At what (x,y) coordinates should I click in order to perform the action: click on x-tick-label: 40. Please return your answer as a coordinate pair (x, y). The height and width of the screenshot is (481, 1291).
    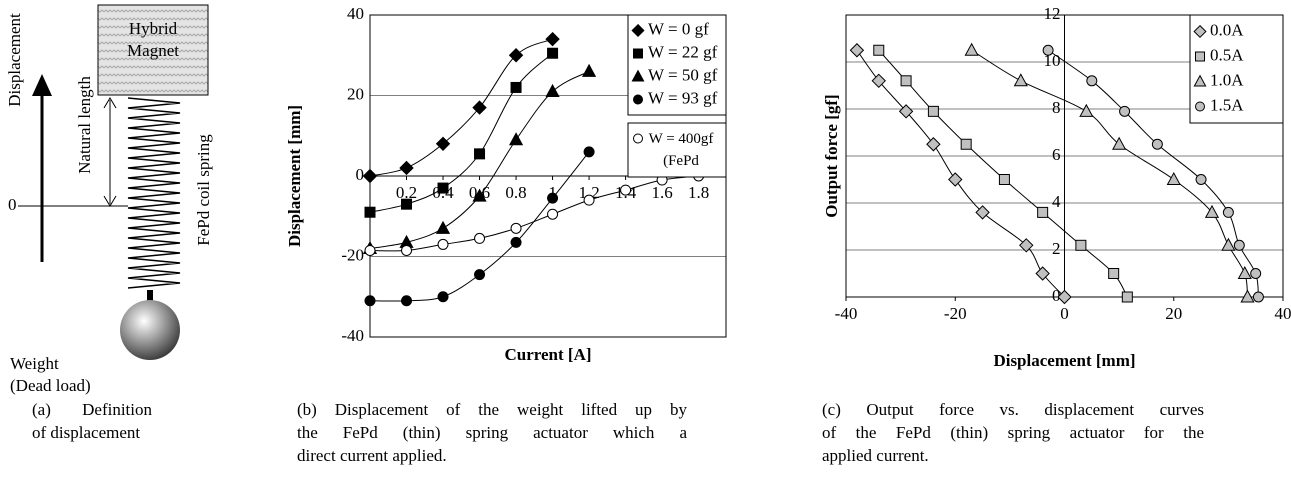
    Looking at the image, I should click on (1283, 313).